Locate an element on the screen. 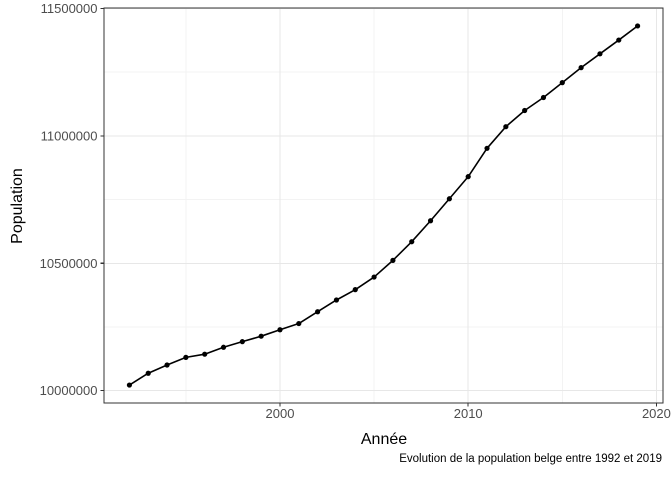 This screenshot has height=480, width=672. y-tick-label: 11000000 is located at coordinates (69, 135).